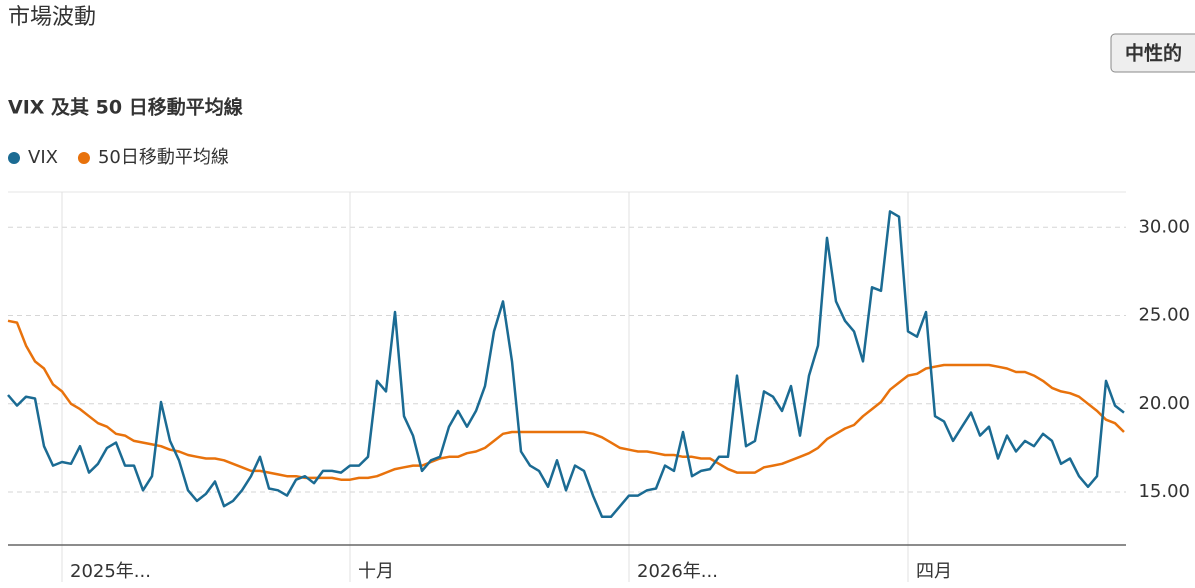 Image resolution: width=1195 pixels, height=588 pixels. I want to click on y-tick-label: 25.00, so click(1164, 315).